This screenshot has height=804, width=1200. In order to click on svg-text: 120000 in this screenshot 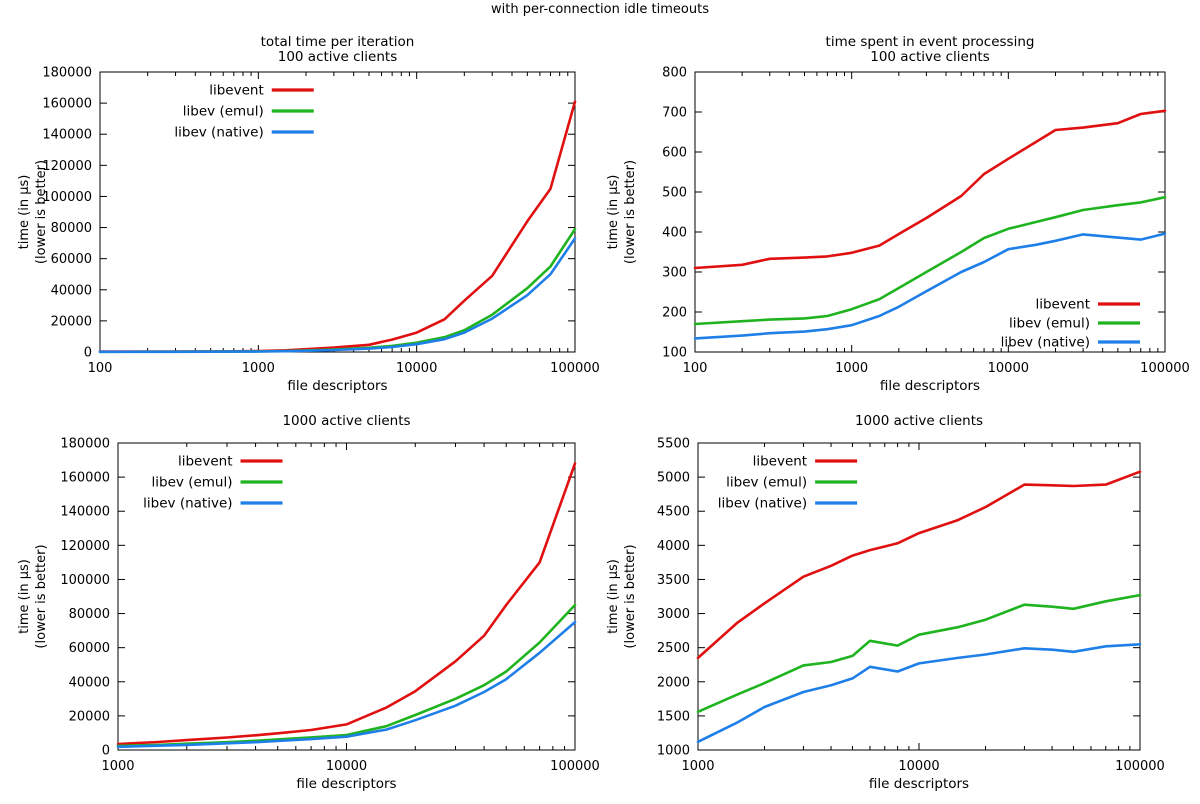, I will do `click(67, 166)`.